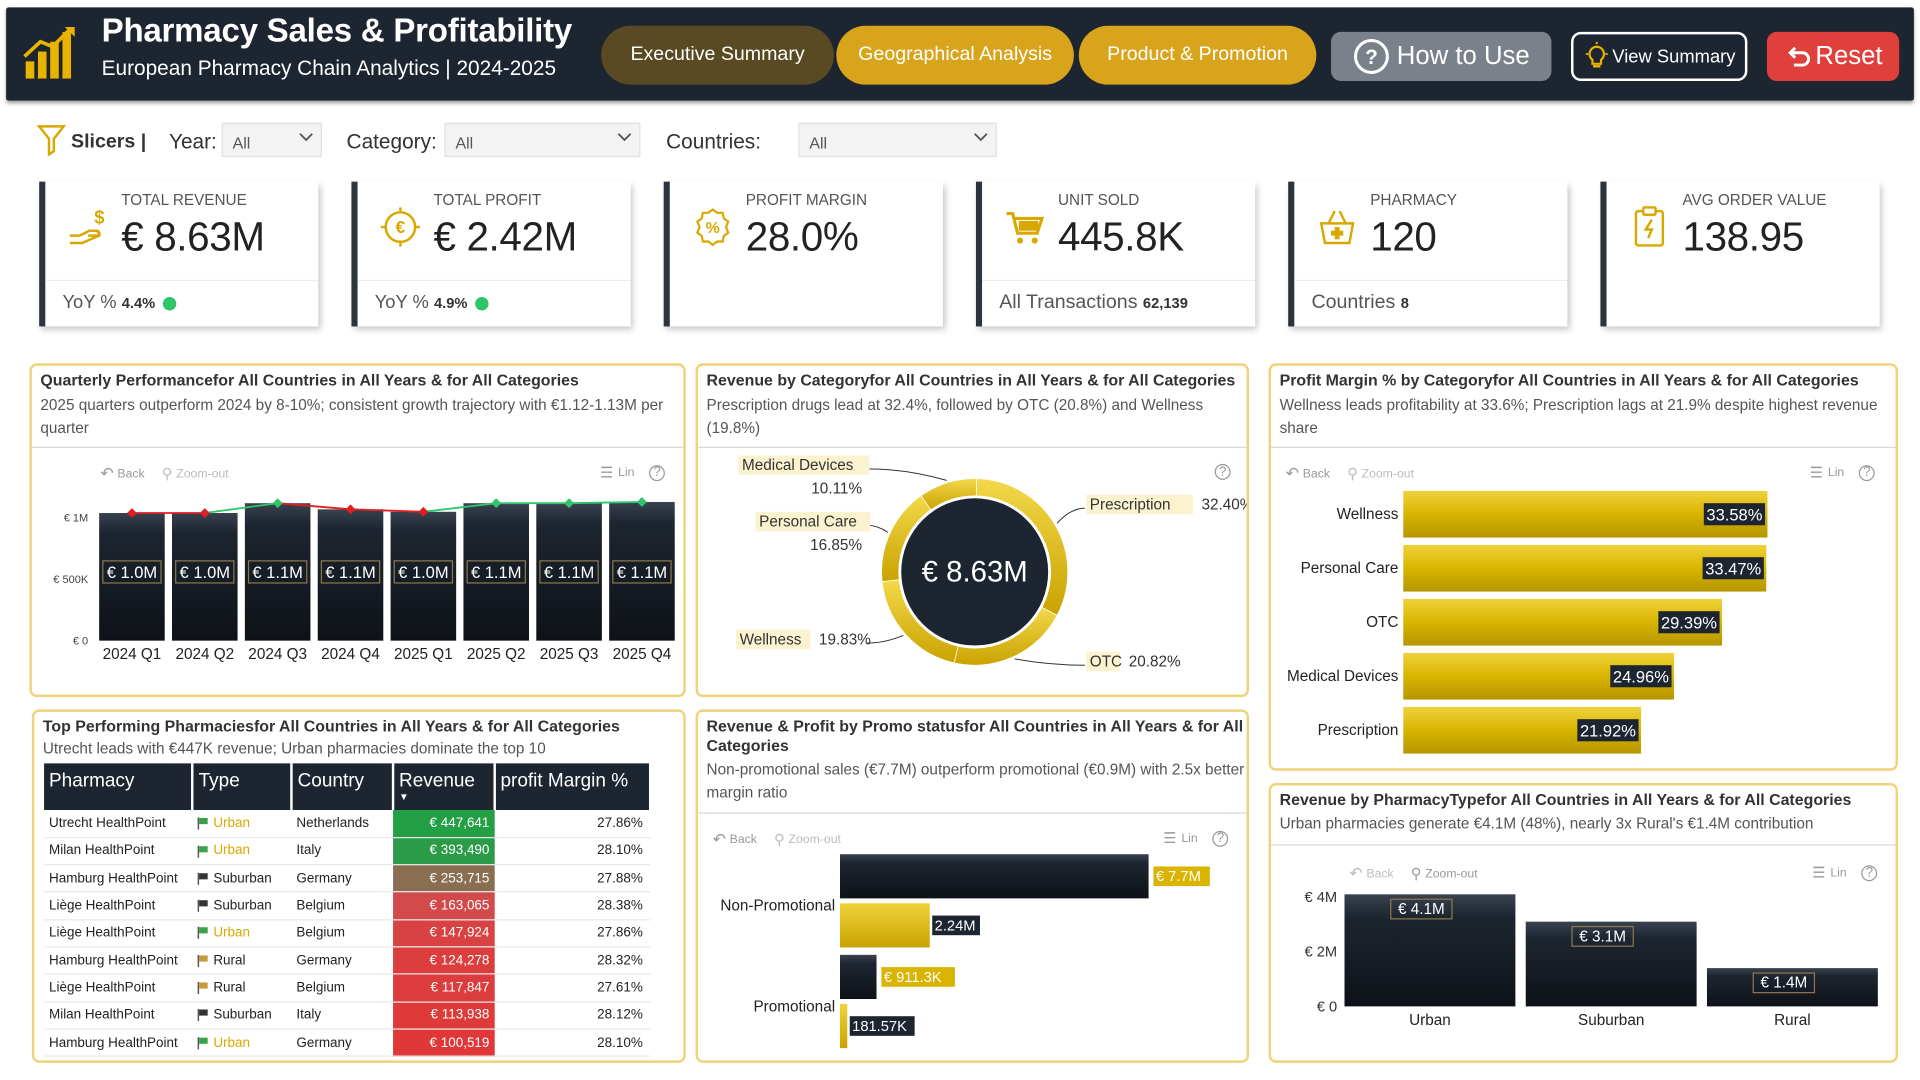  I want to click on revenue-cell: € 393,490, so click(443, 851).